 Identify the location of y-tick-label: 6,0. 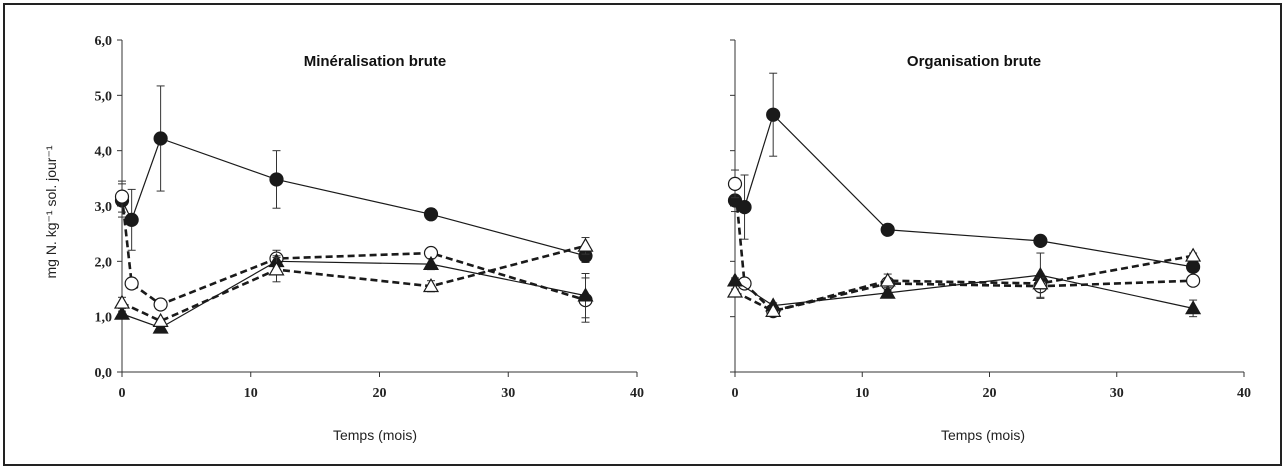
(104, 41).